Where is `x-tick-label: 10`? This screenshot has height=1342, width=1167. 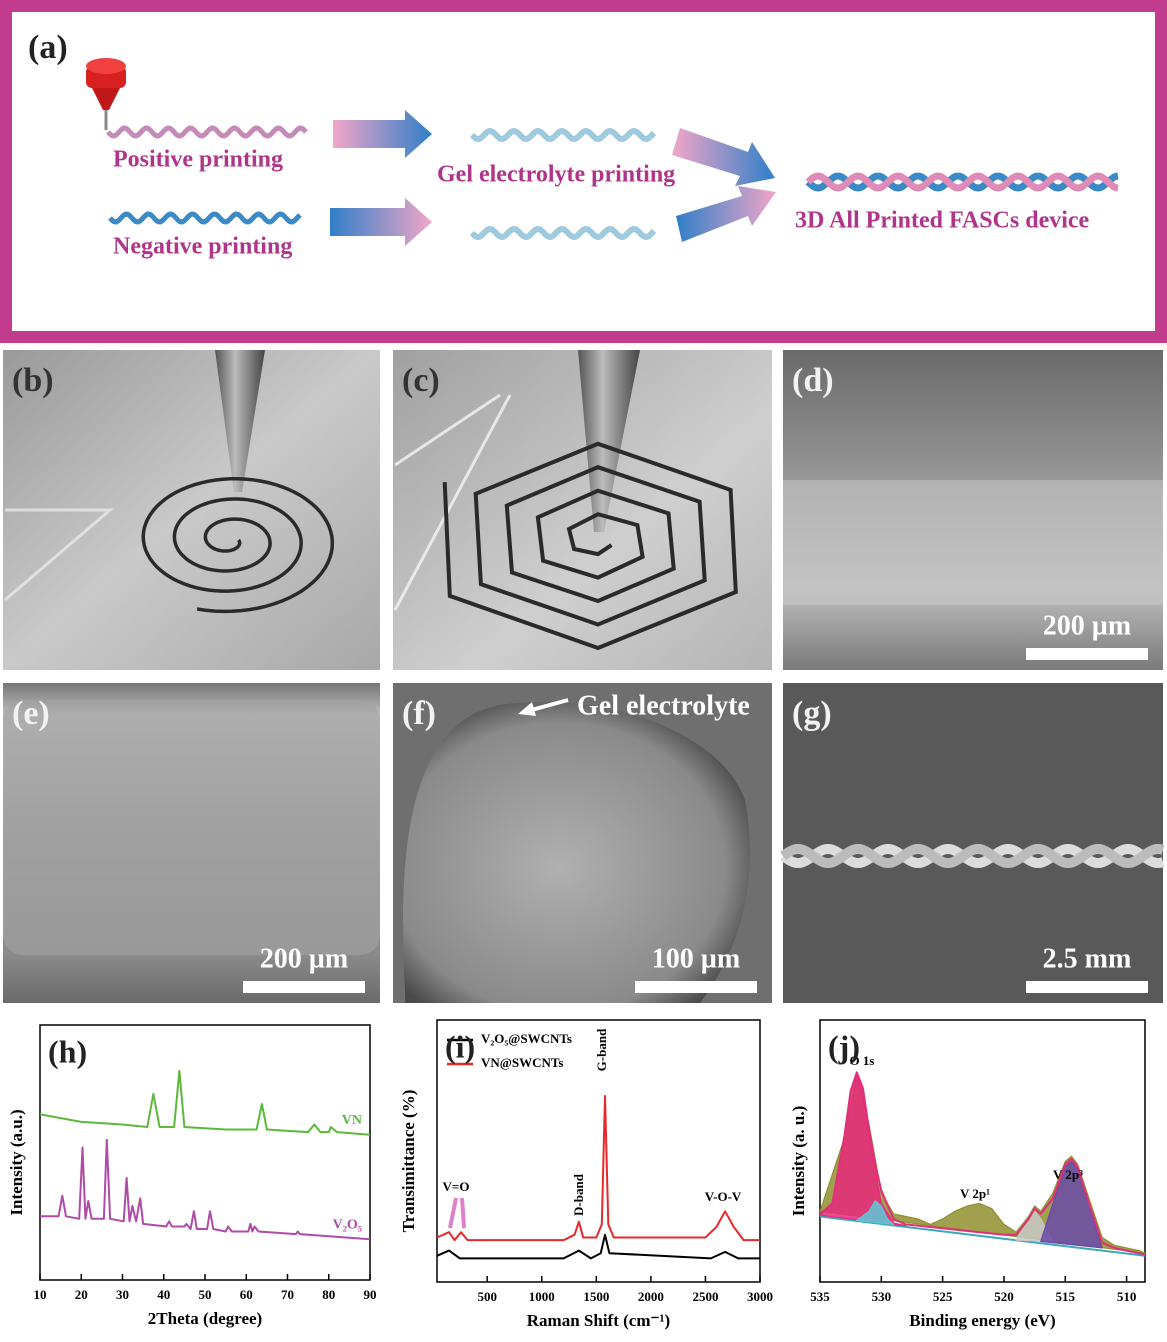 x-tick-label: 10 is located at coordinates (40, 1294).